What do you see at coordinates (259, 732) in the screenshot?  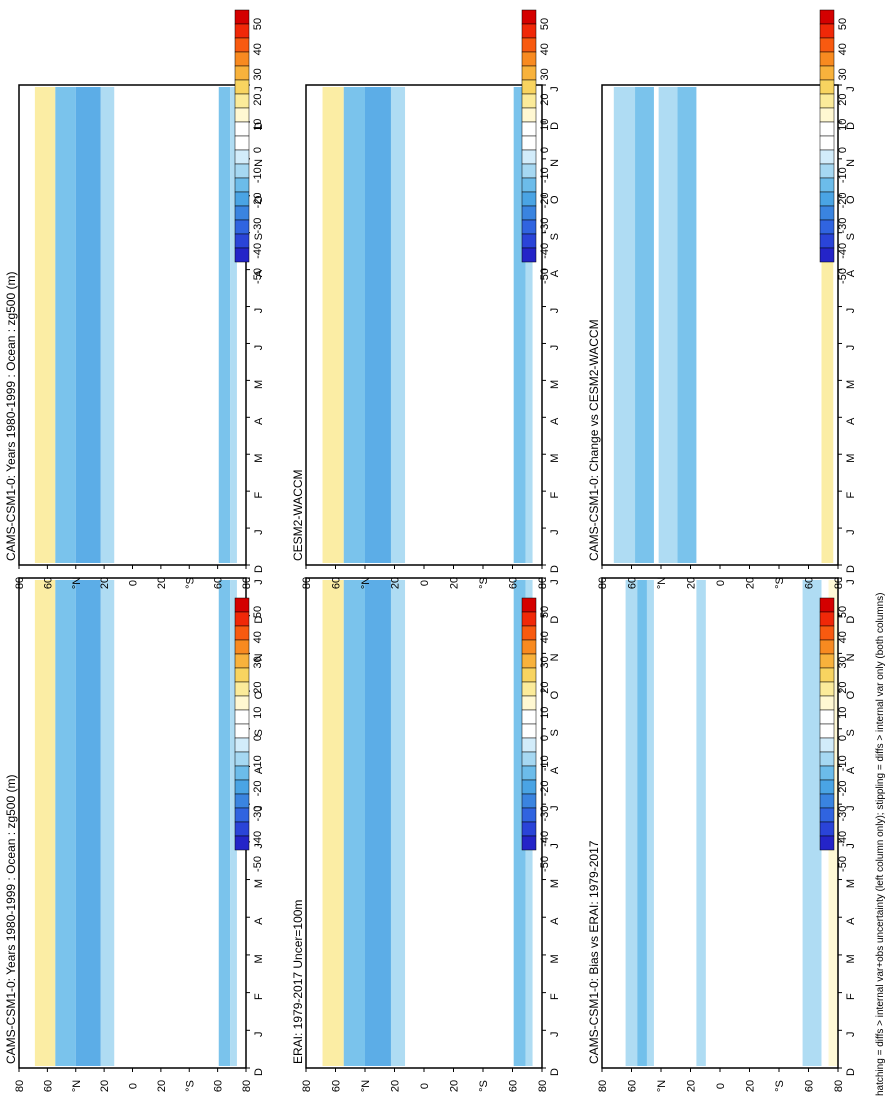 I see `x-tick-label: S` at bounding box center [259, 732].